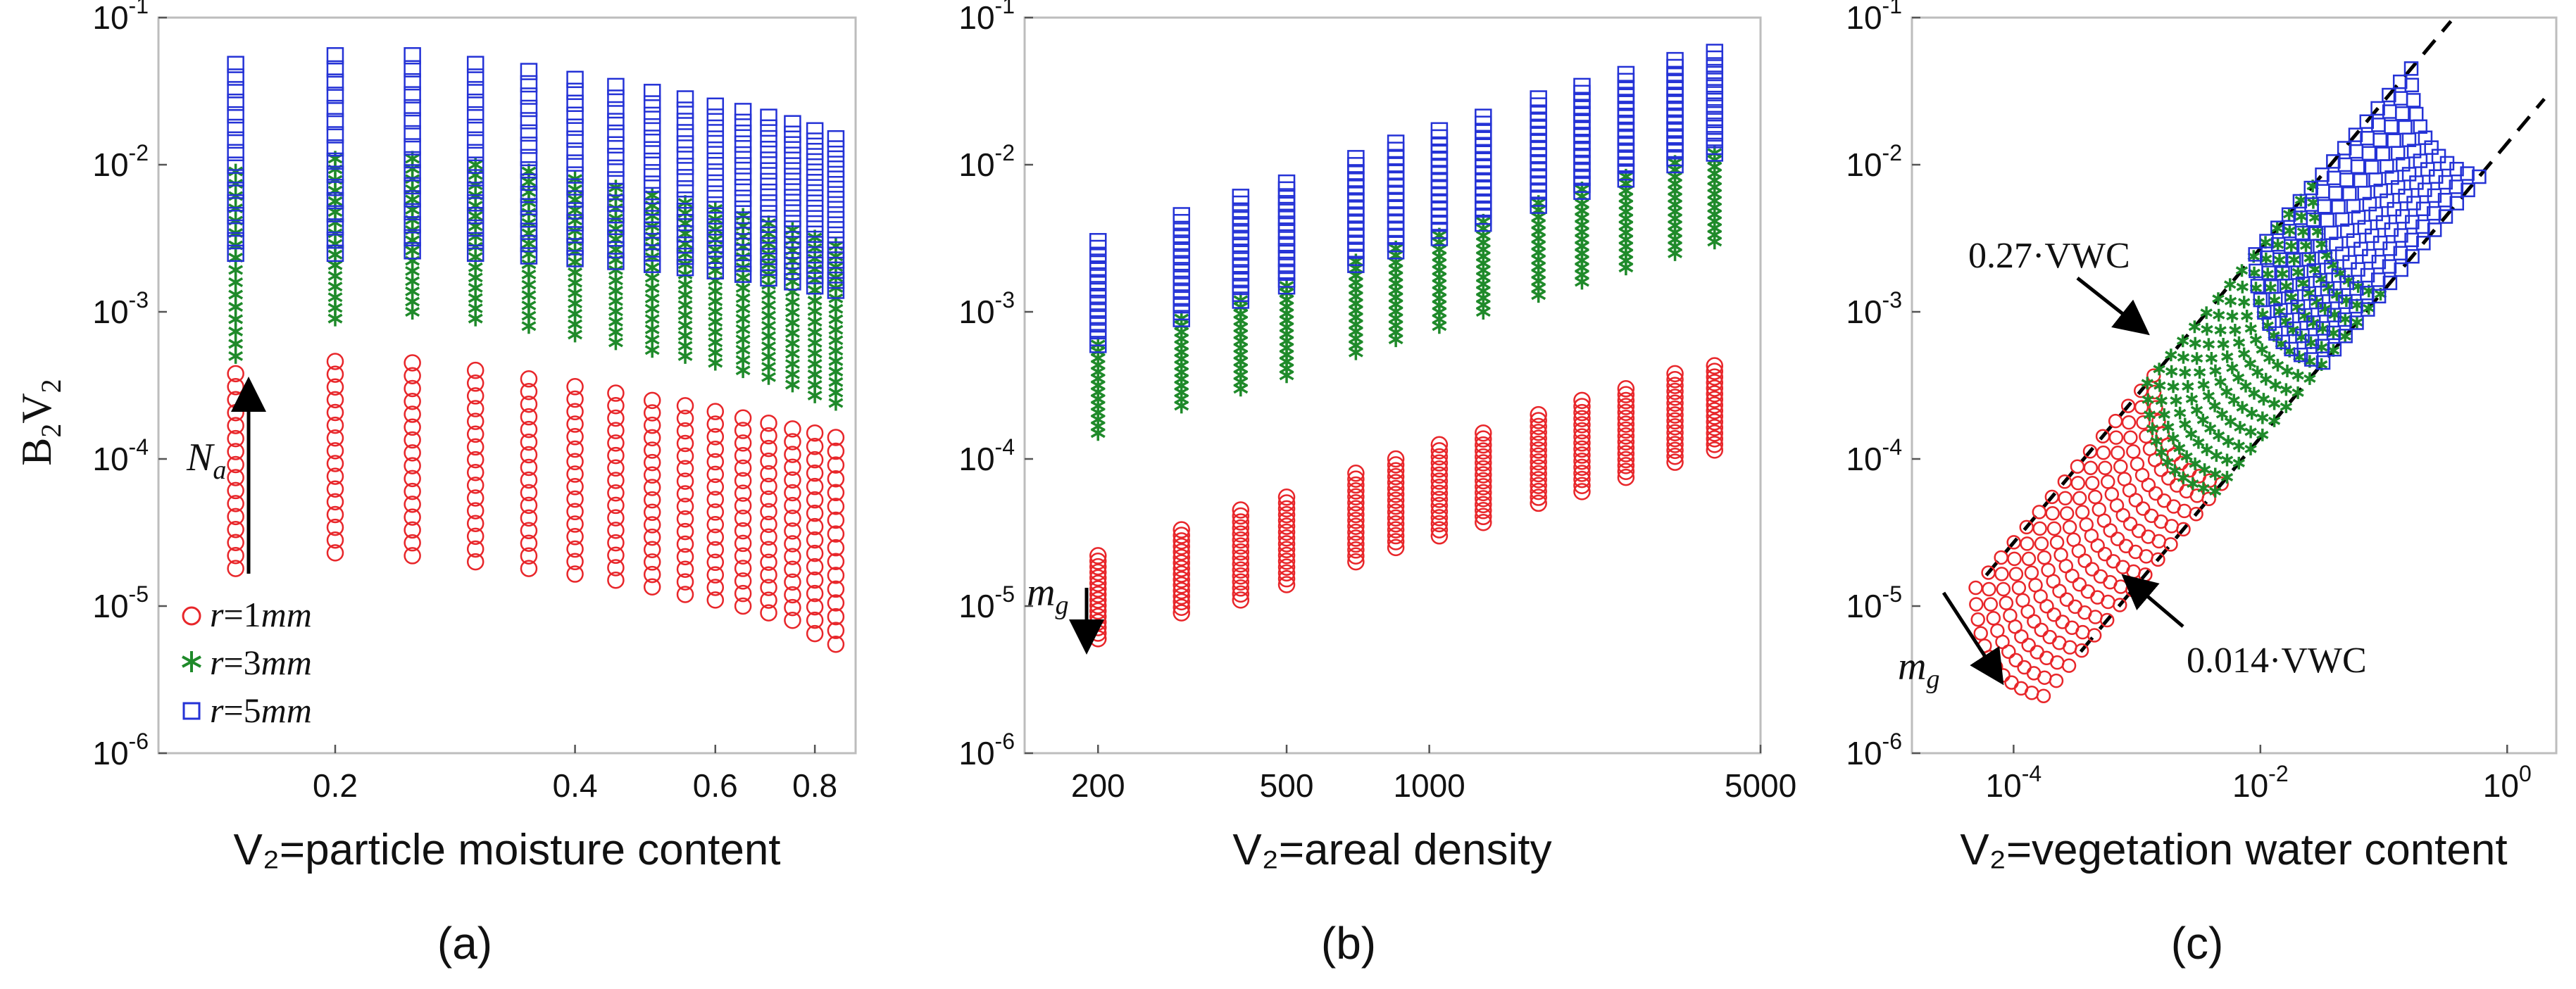 This screenshot has width=2576, height=989. I want to click on panel-a-xtick-label: 0.4, so click(575, 785).